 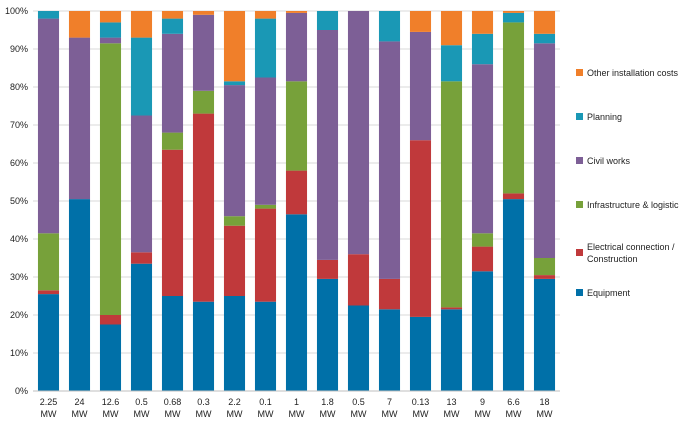 I want to click on legend-label: Planning, so click(x=604, y=117).